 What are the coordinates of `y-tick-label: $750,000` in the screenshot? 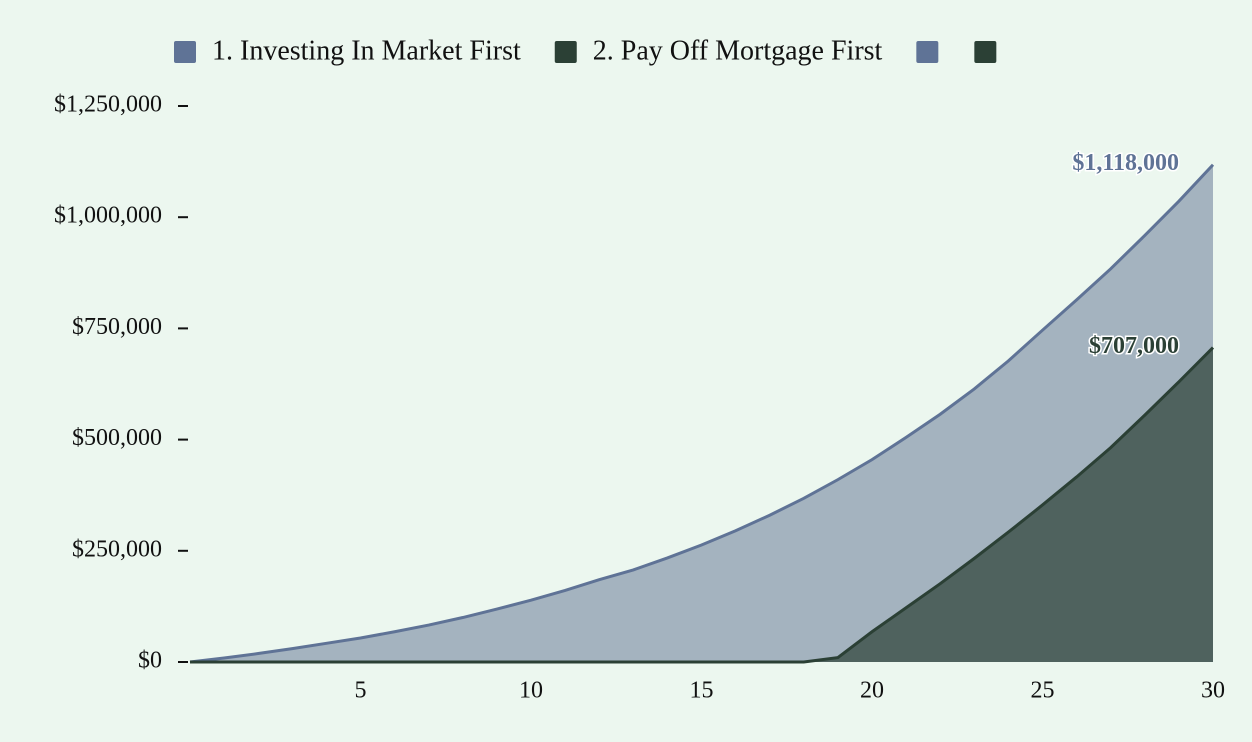 It's located at (117, 327).